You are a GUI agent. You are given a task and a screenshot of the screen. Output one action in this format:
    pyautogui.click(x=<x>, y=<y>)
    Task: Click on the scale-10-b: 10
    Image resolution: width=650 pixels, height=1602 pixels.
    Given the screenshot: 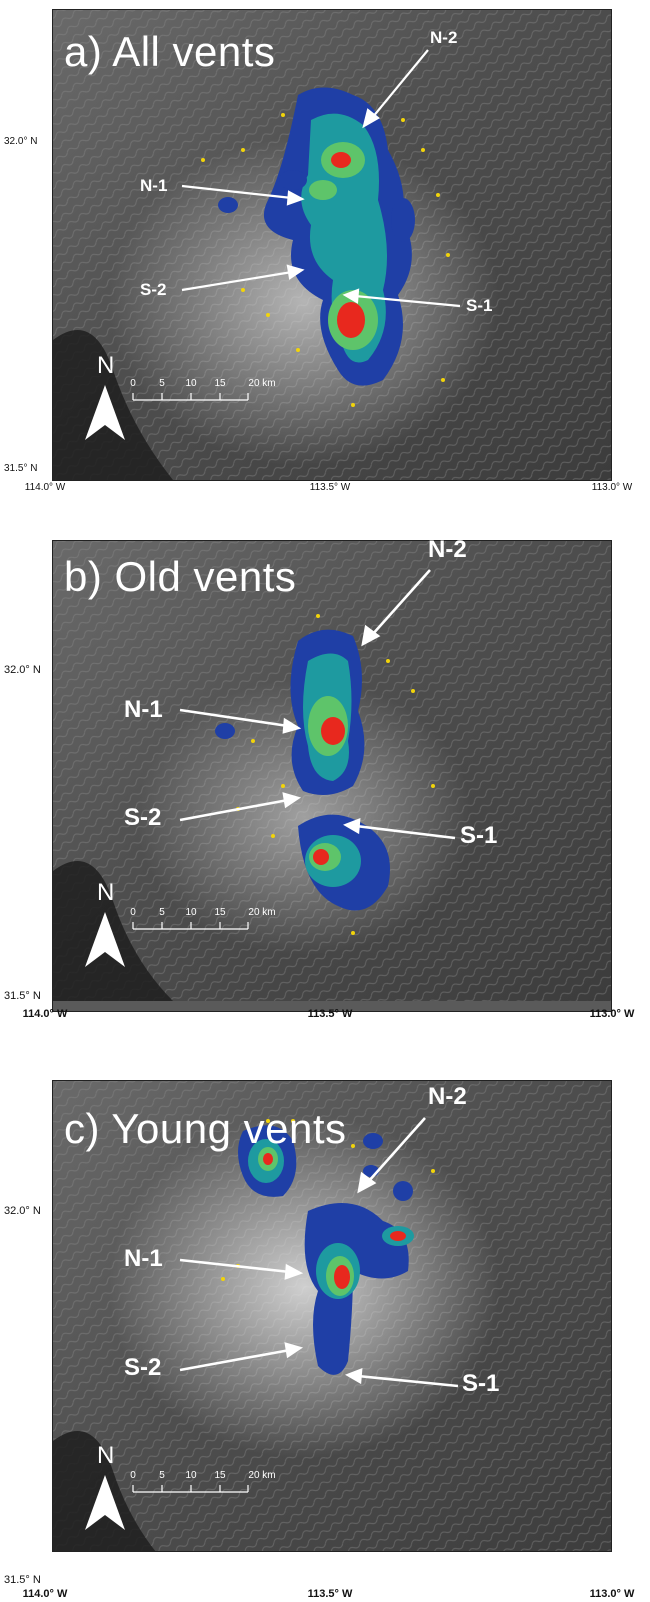 What is the action you would take?
    pyautogui.click(x=191, y=912)
    